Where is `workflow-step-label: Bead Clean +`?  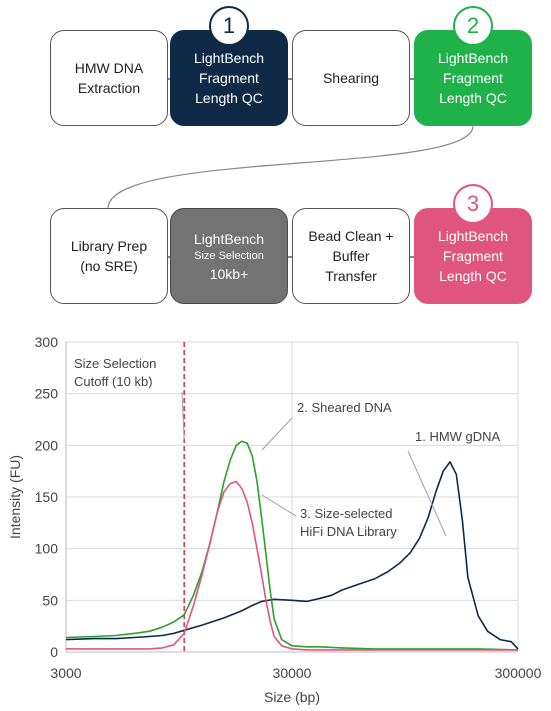 workflow-step-label: Bead Clean + is located at coordinates (351, 236).